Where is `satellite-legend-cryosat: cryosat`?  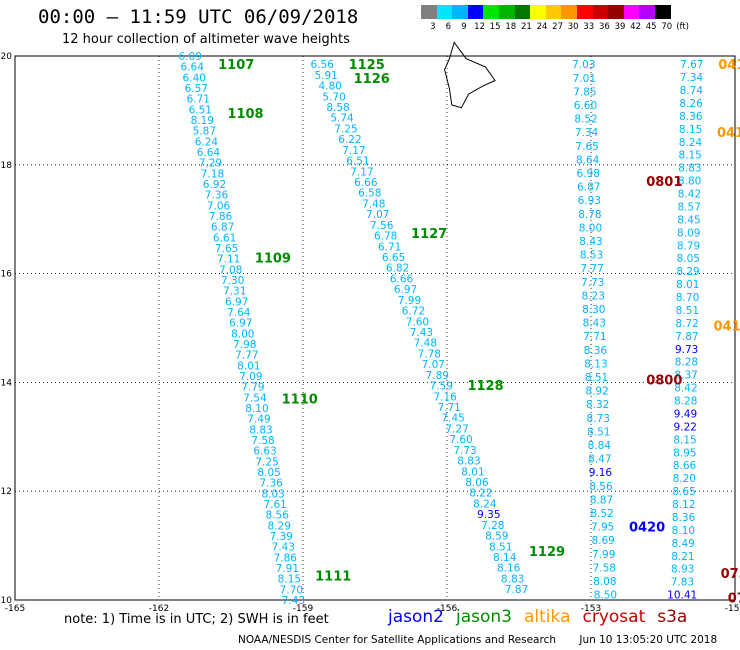 satellite-legend-cryosat: cryosat is located at coordinates (614, 617).